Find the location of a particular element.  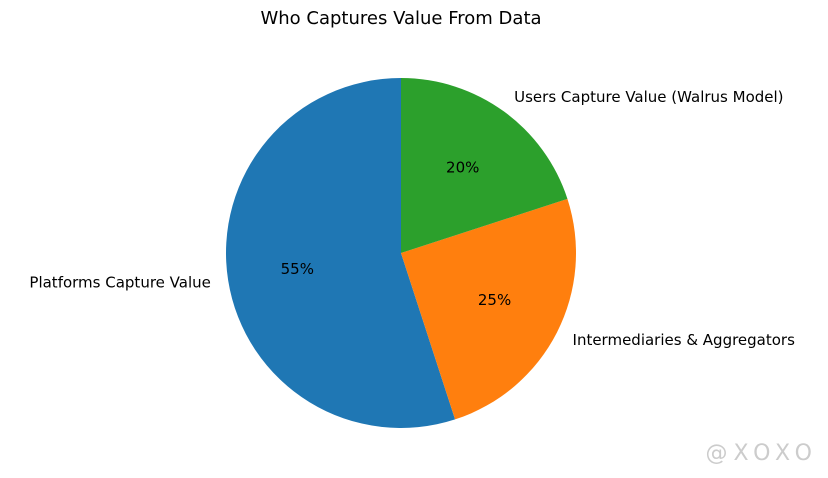

chart-title: Who Captures Value From Data is located at coordinates (400, 18).